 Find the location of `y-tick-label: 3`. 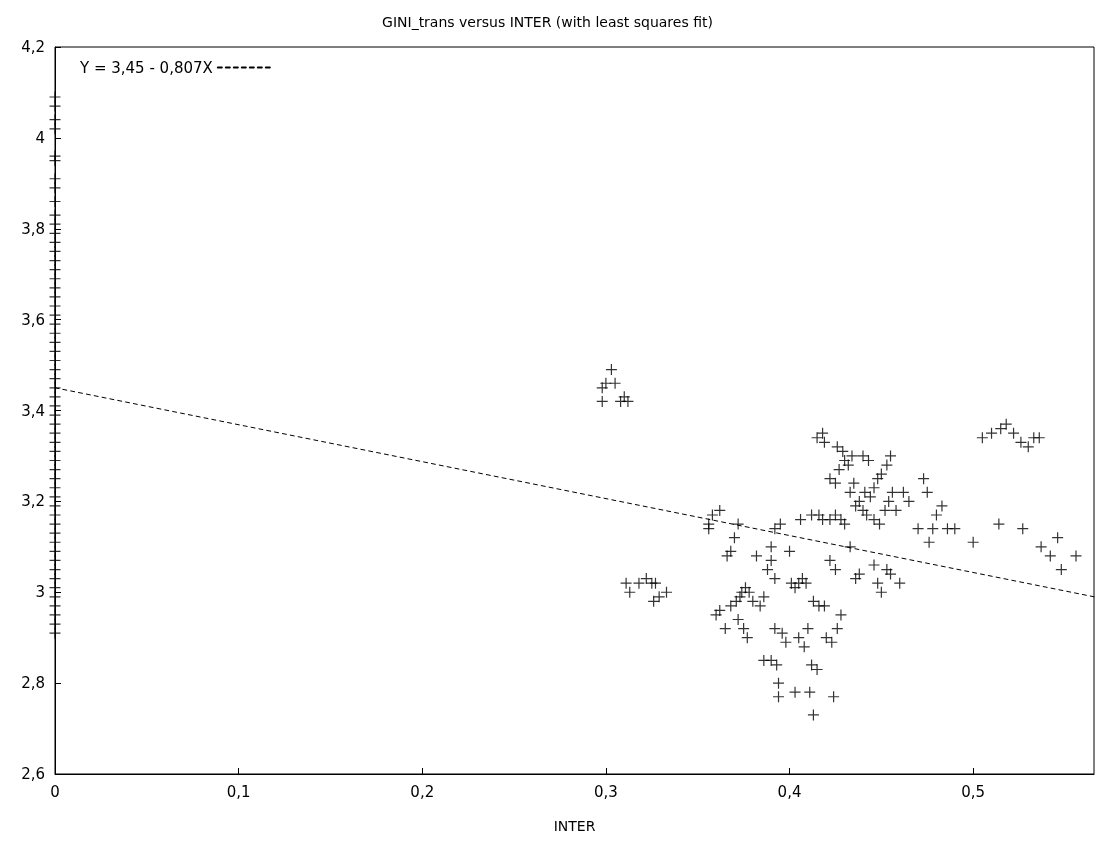

y-tick-label: 3 is located at coordinates (40, 592).